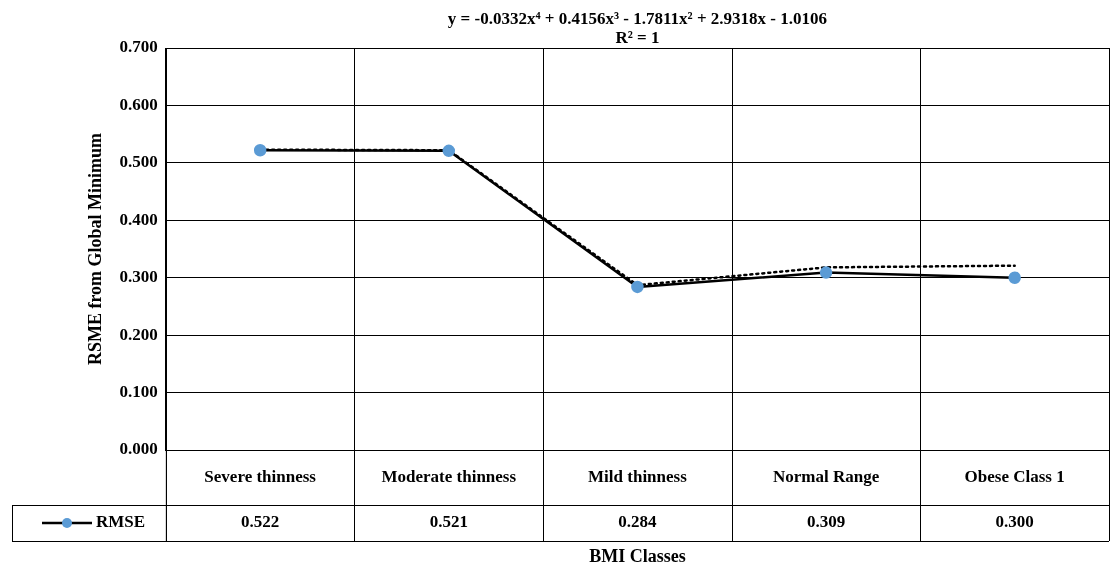 Image resolution: width=1117 pixels, height=581 pixels. Describe the element at coordinates (637, 38) in the screenshot. I see `text: R² = 1` at that location.